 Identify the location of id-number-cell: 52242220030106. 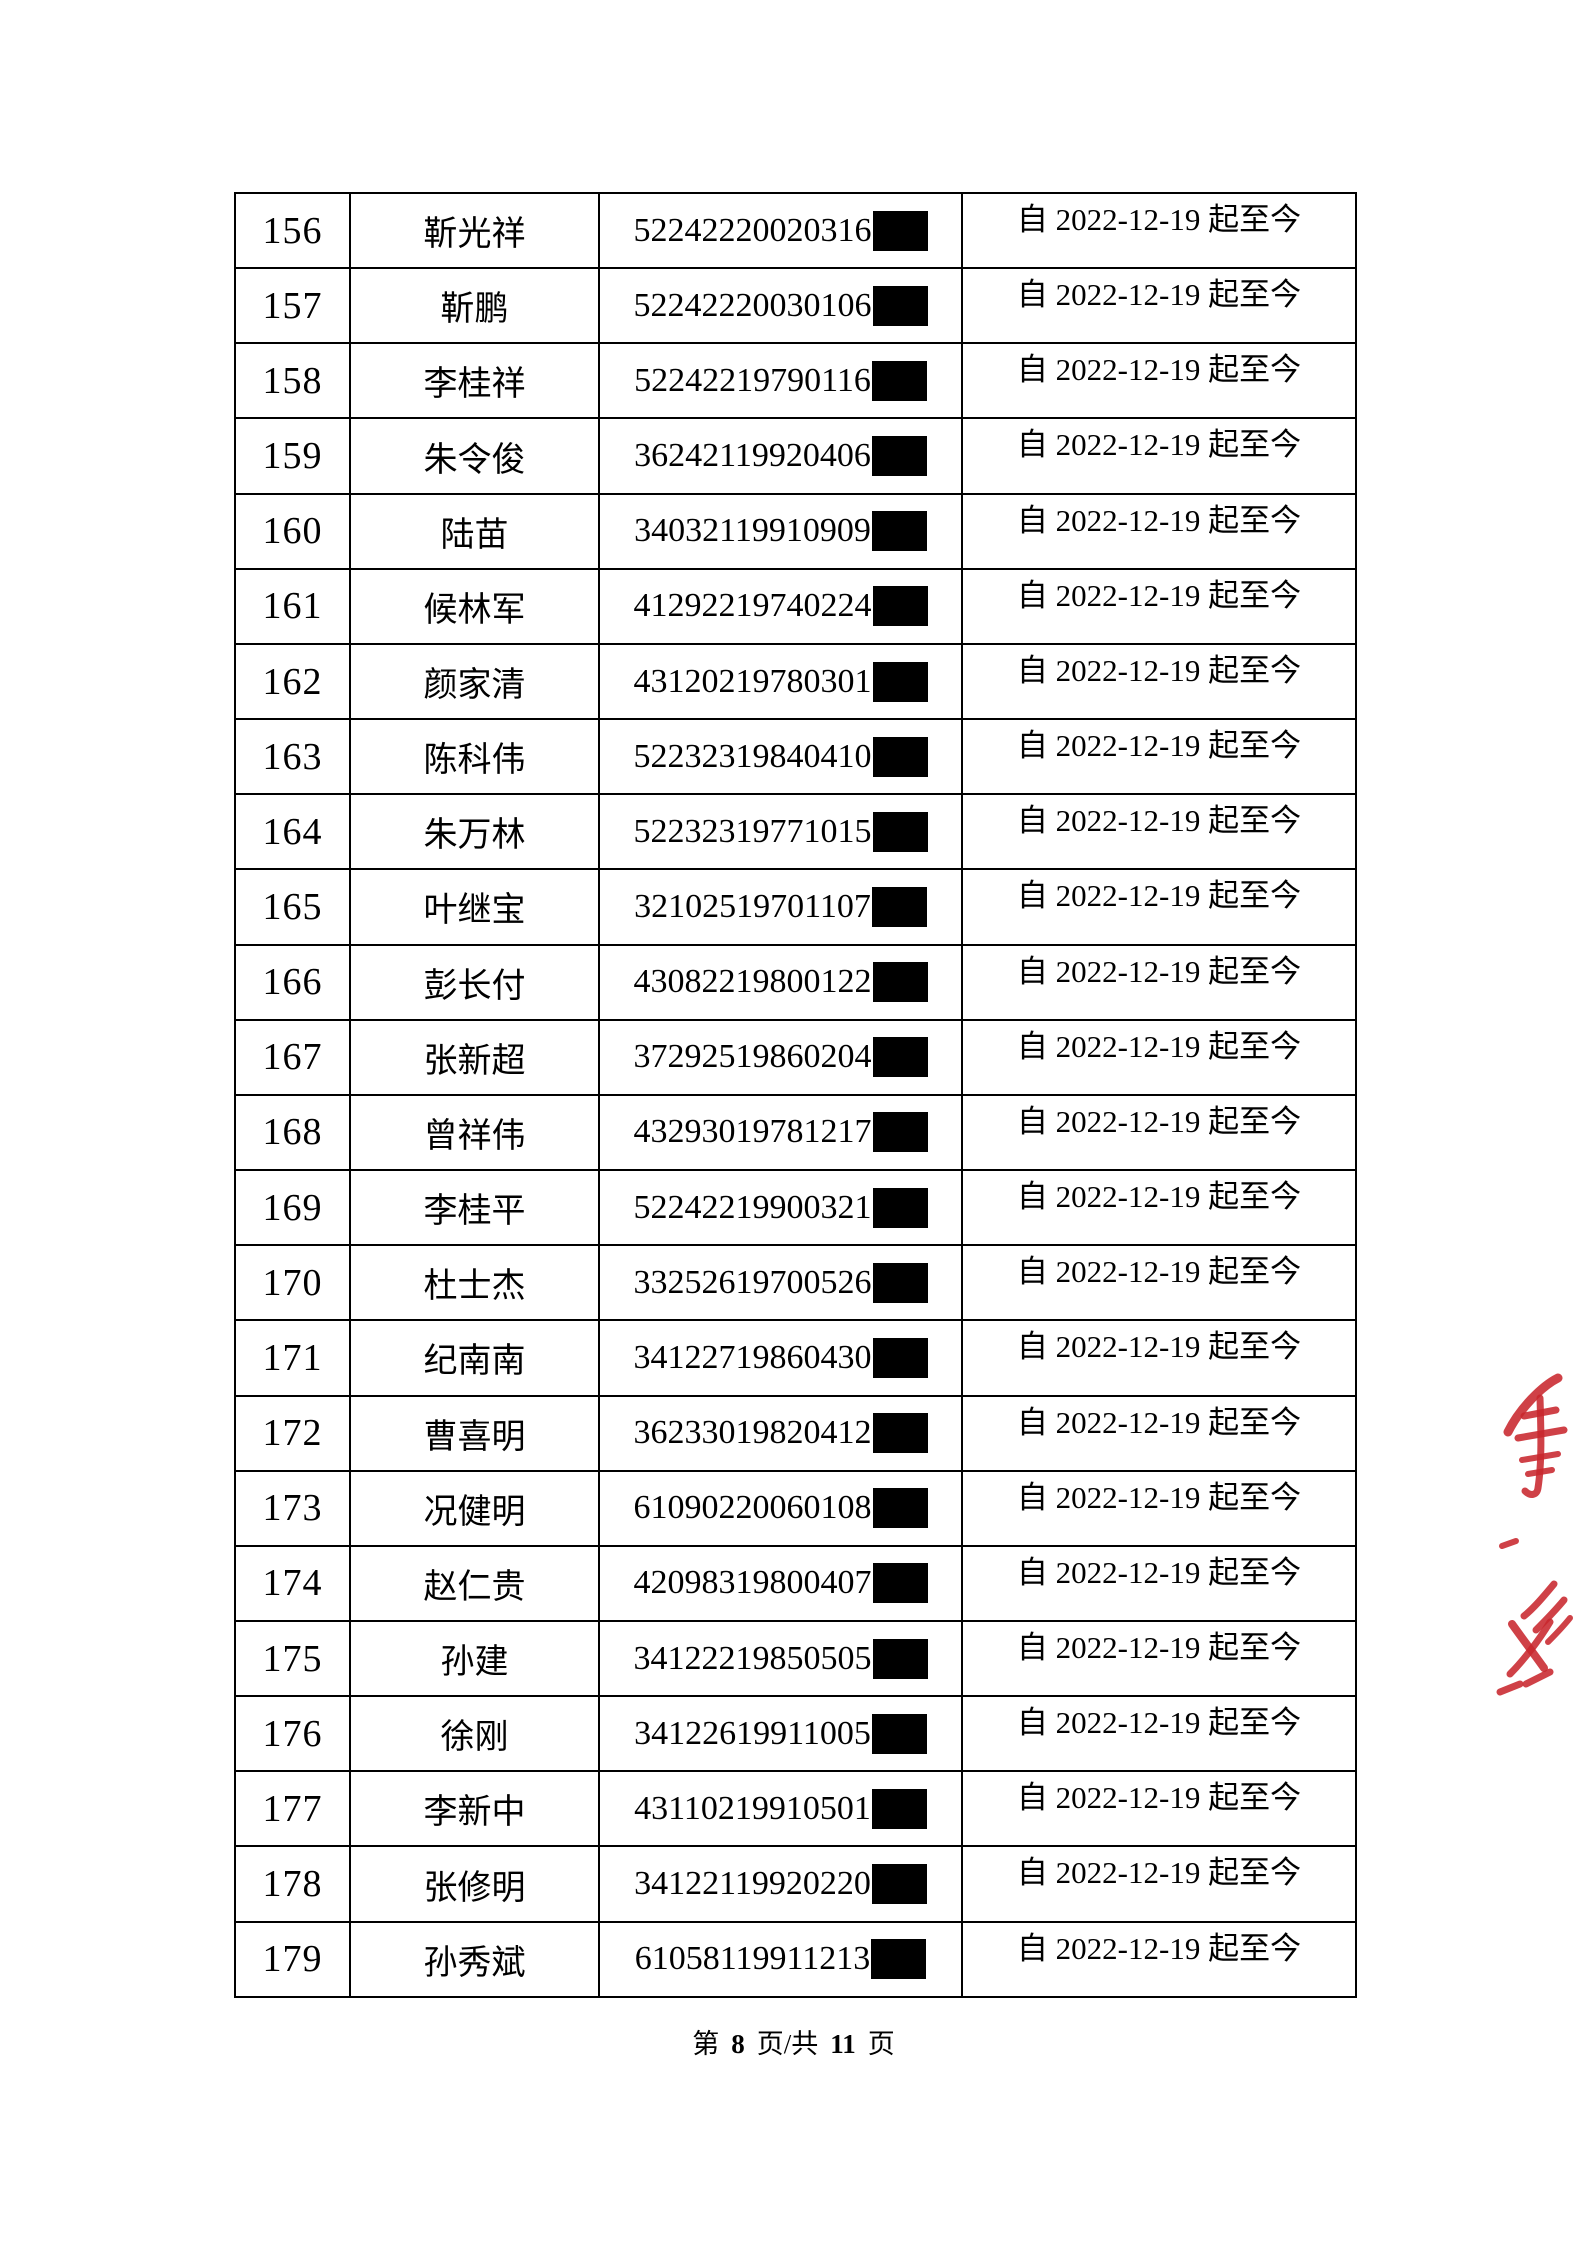
(780, 306).